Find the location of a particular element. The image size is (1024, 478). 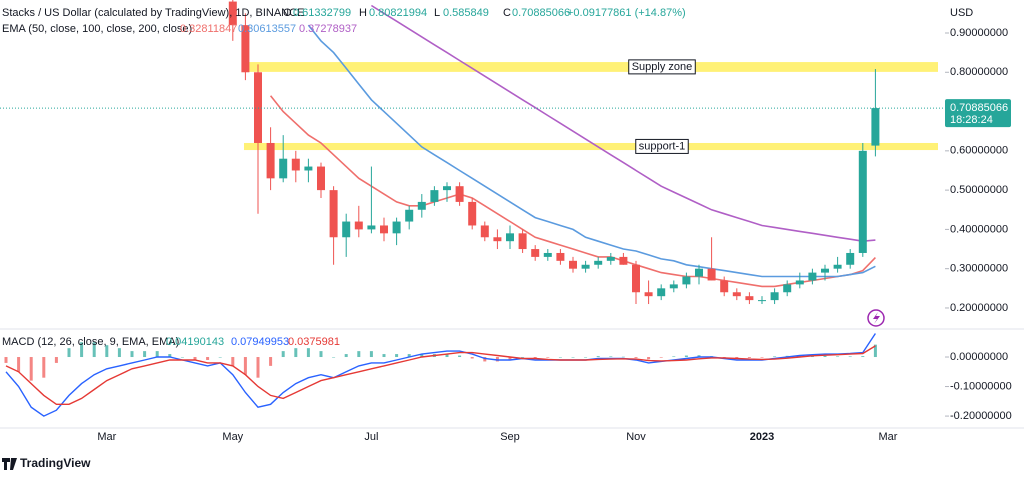

brand-logo is located at coordinates (9, 464).